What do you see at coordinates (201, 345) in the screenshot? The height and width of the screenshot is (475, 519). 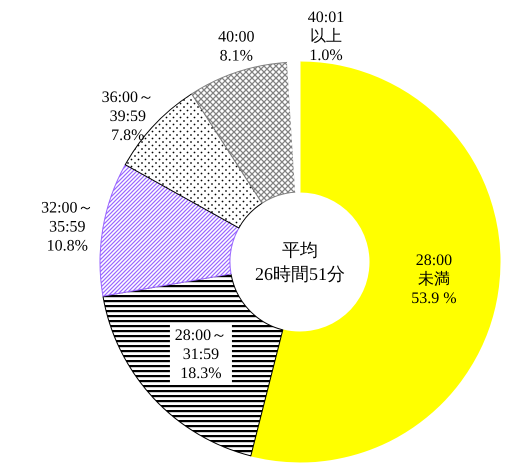 I see `slice-label: 28:00～31:59` at bounding box center [201, 345].